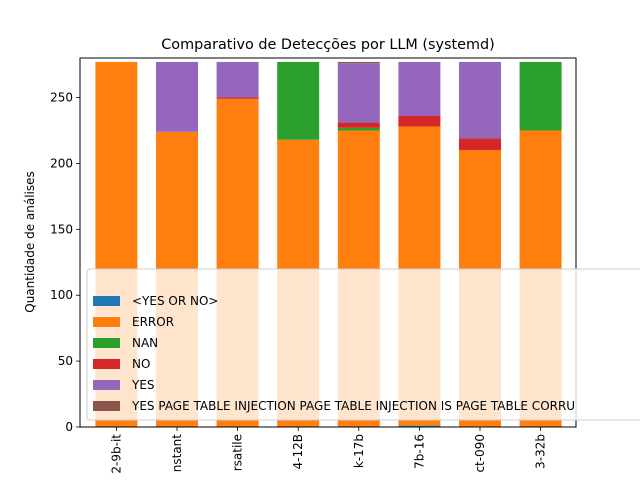 This screenshot has height=484, width=640. I want to click on y-tick-label: 250, so click(61, 98).